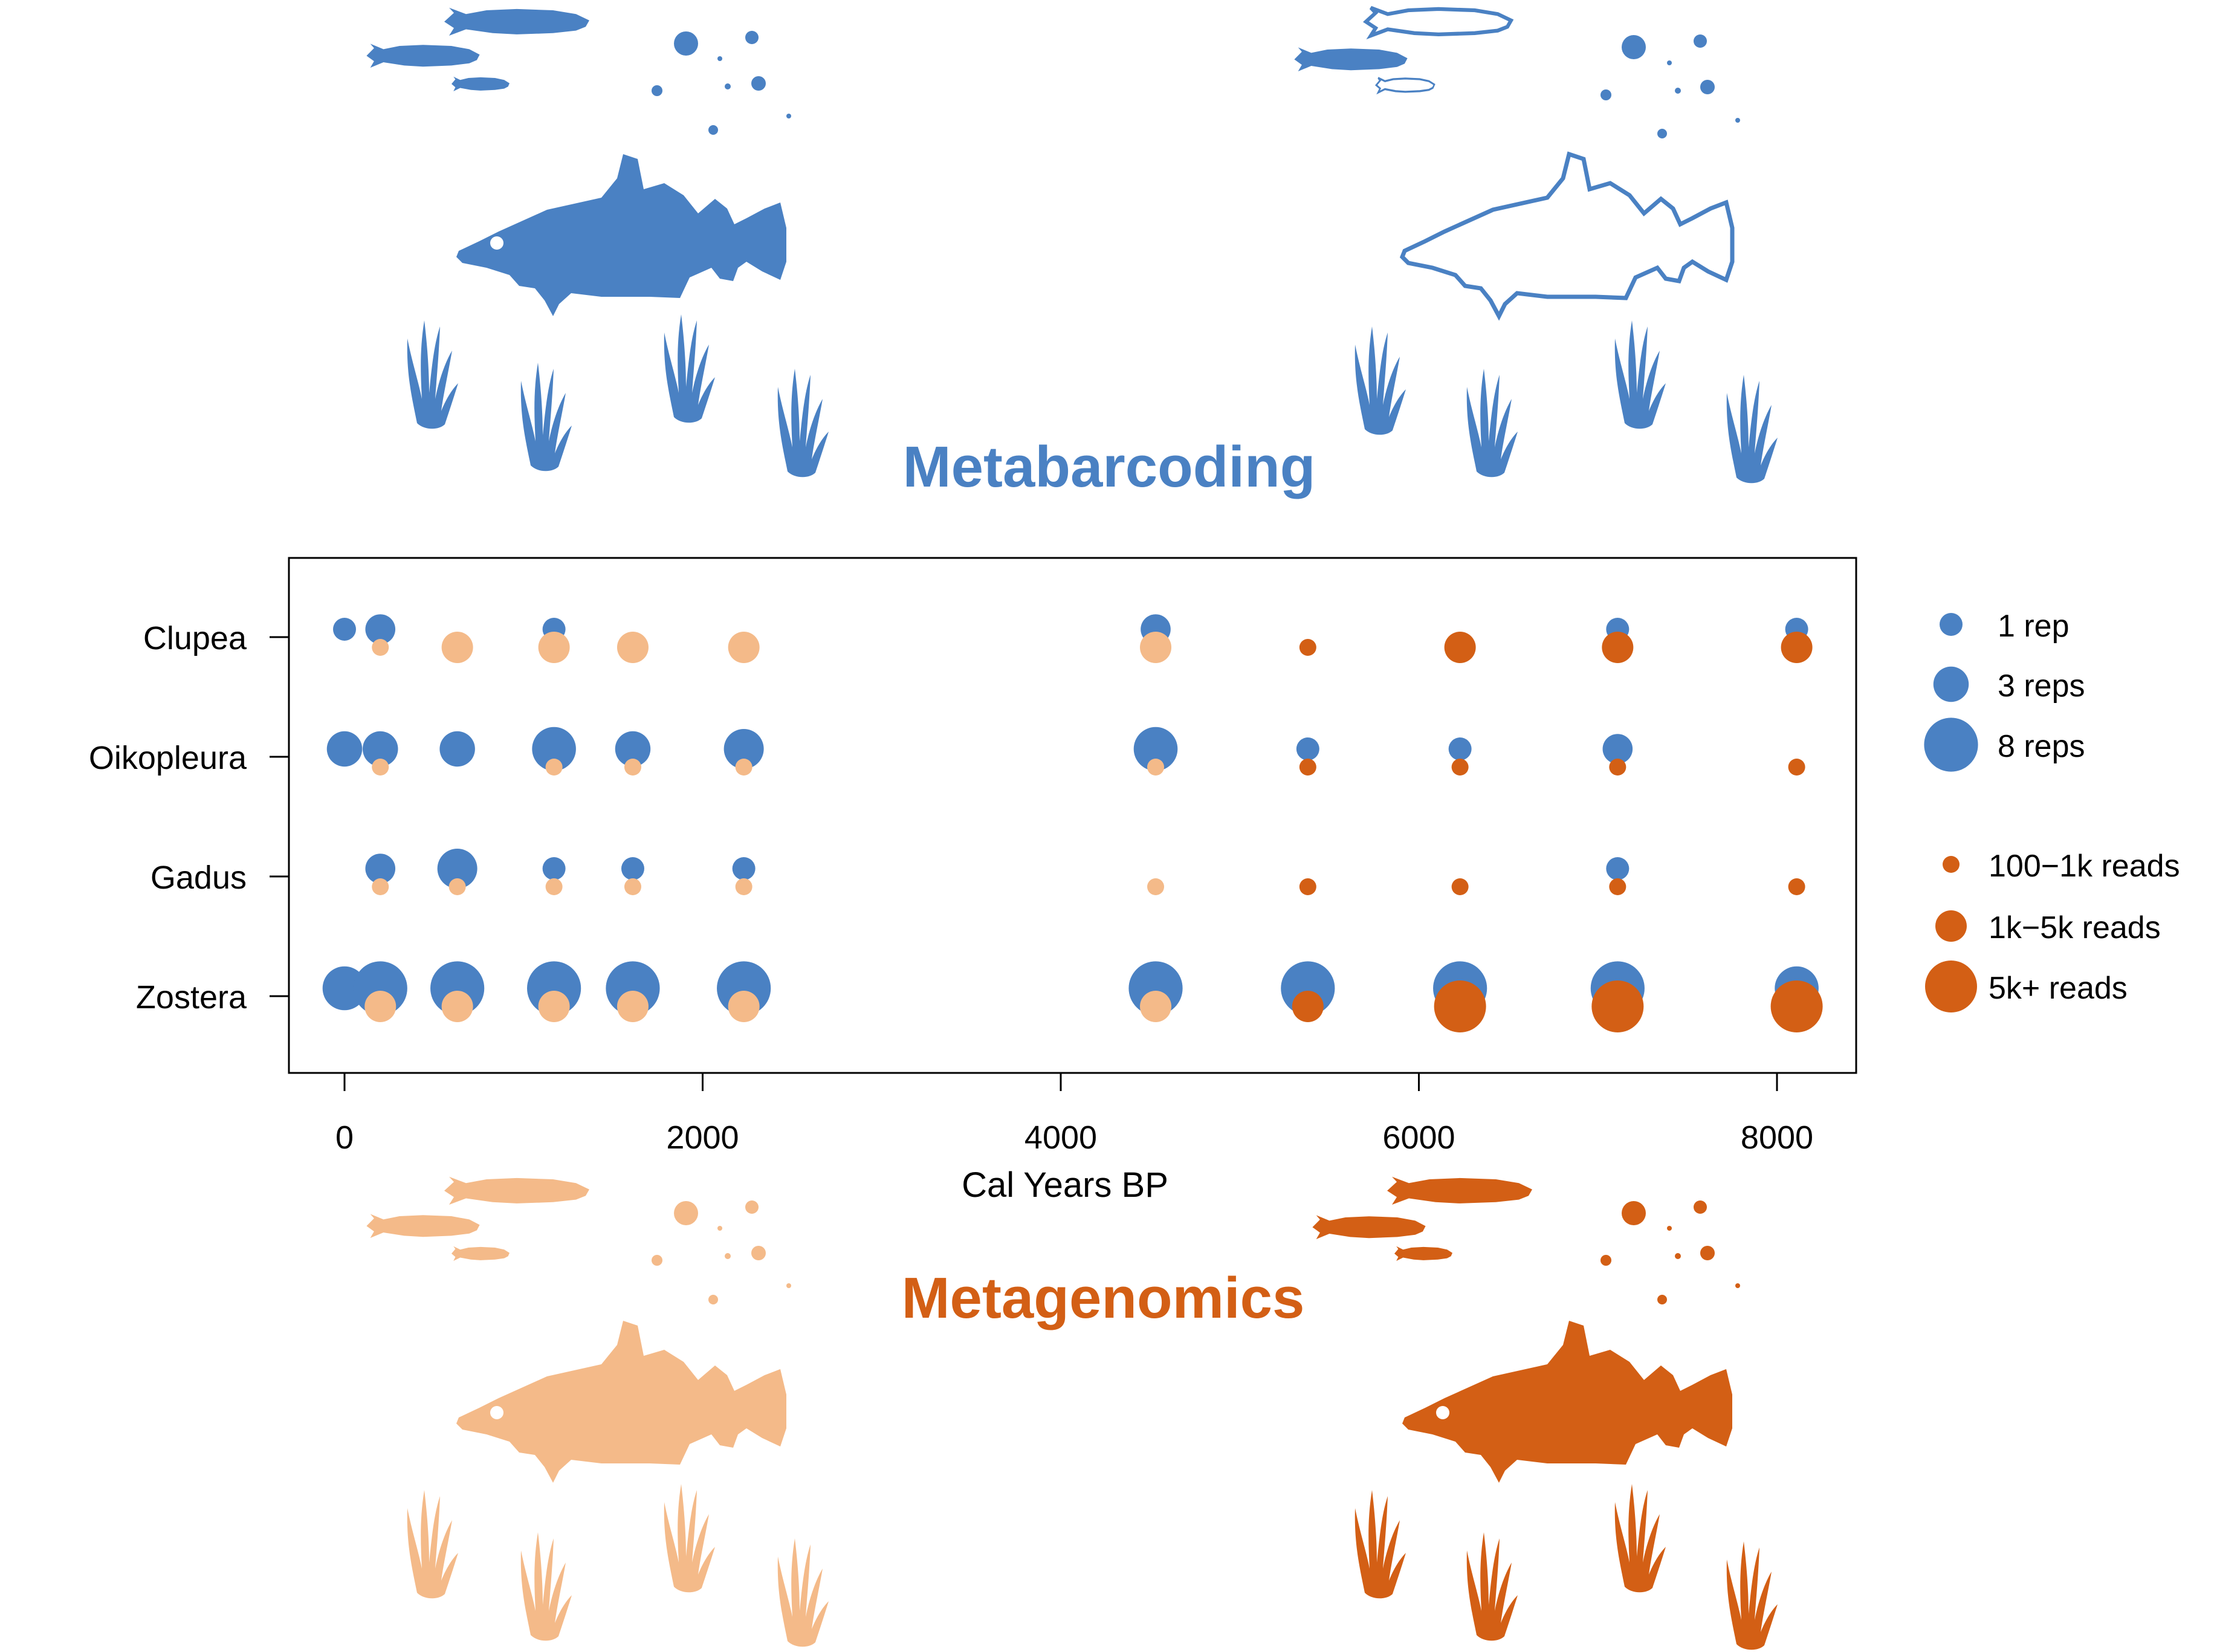 The image size is (2217, 1652). What do you see at coordinates (1777, 1137) in the screenshot?
I see `x-tick-label: 8000` at bounding box center [1777, 1137].